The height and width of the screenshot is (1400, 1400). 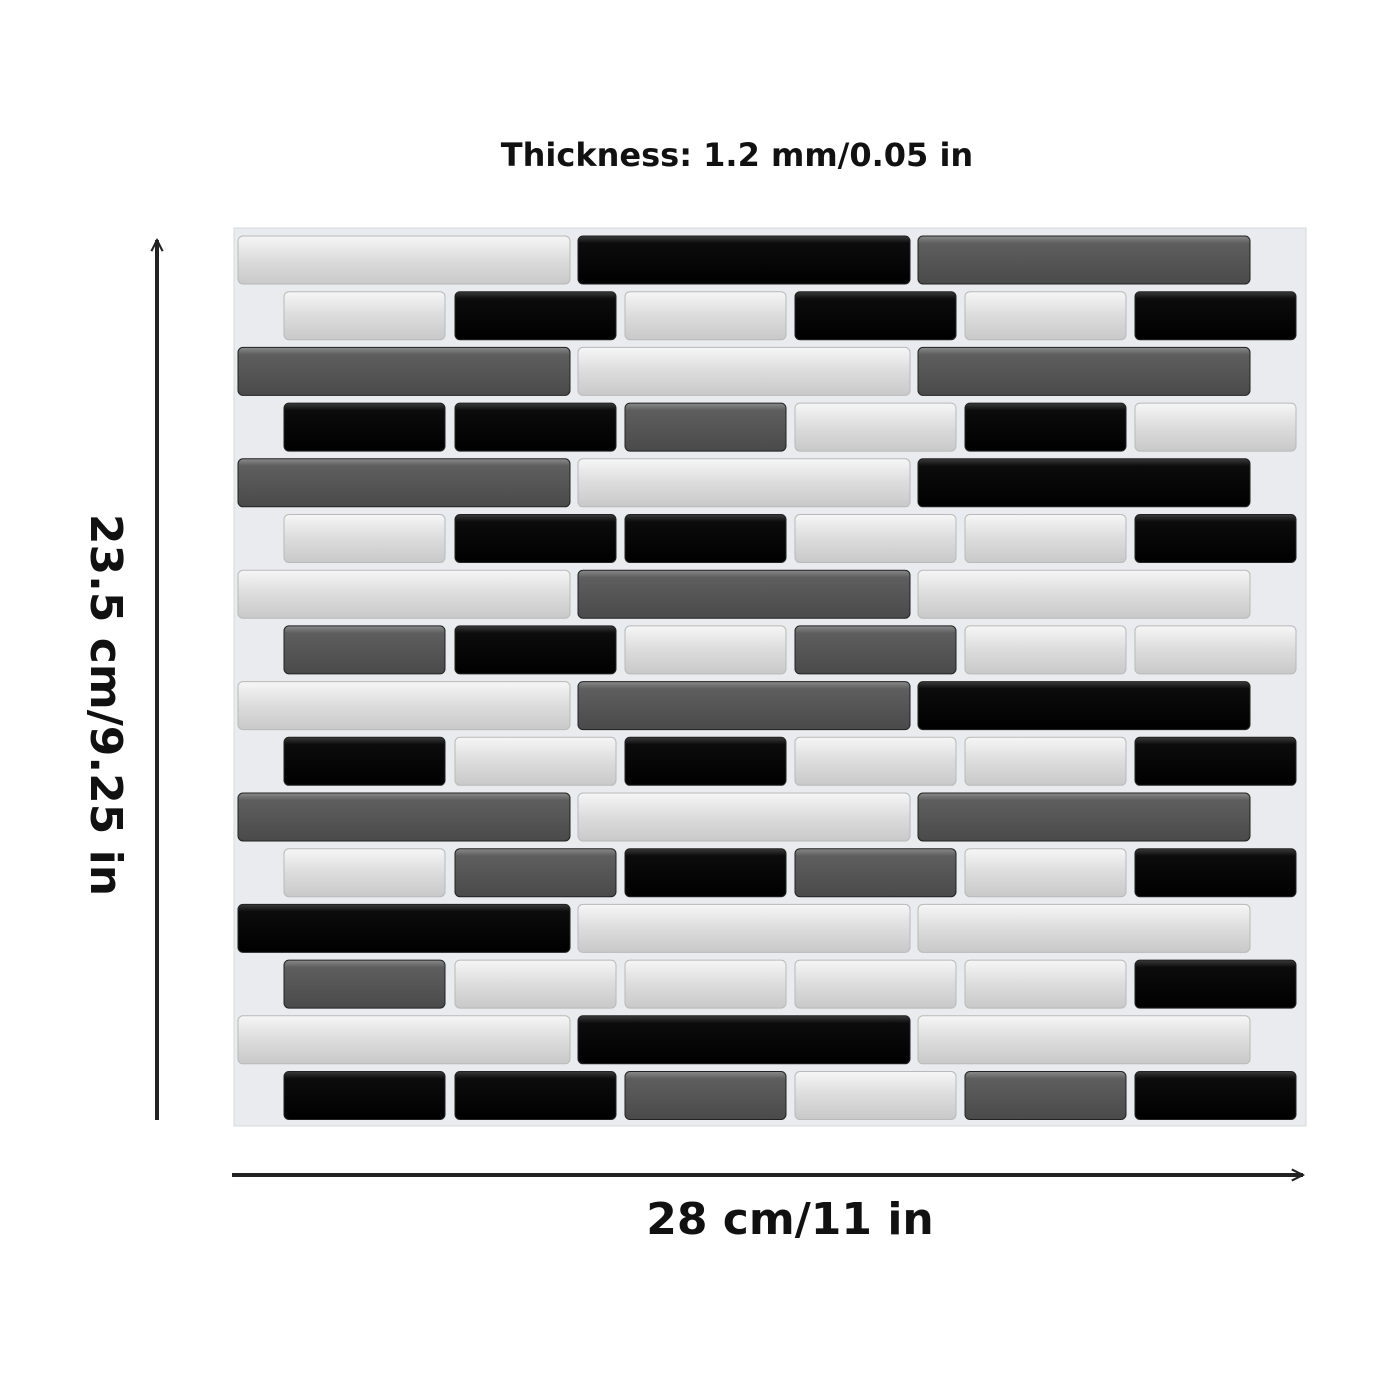 I want to click on width-label: 28 cm/11 in, so click(x=790, y=1219).